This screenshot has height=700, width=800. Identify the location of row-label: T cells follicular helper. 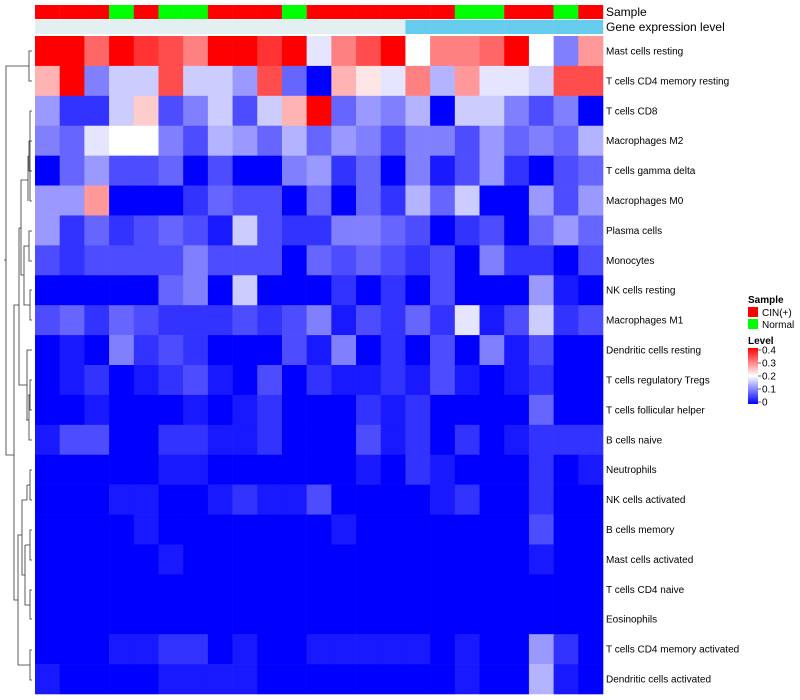
(655, 410).